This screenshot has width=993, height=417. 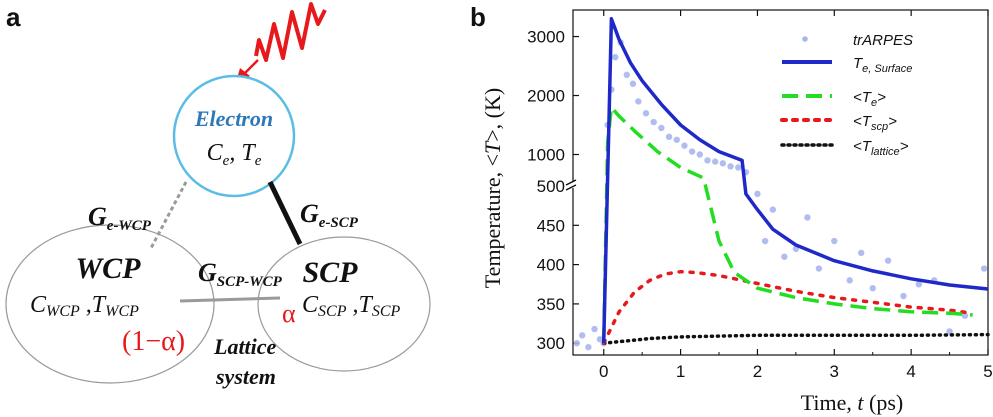 I want to click on y-tick-label: 300, so click(x=551, y=343).